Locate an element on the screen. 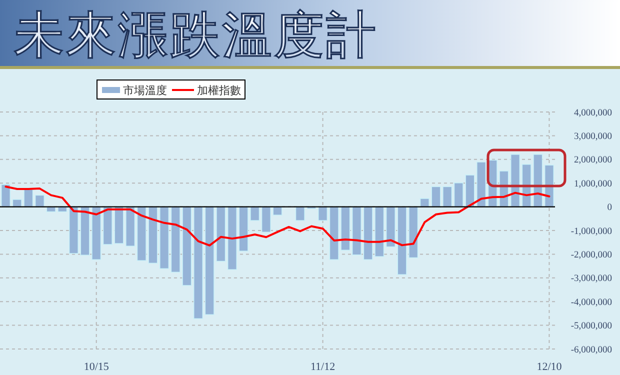 The width and height of the screenshot is (620, 375). y-tick-label: 3,000,000 is located at coordinates (593, 137).